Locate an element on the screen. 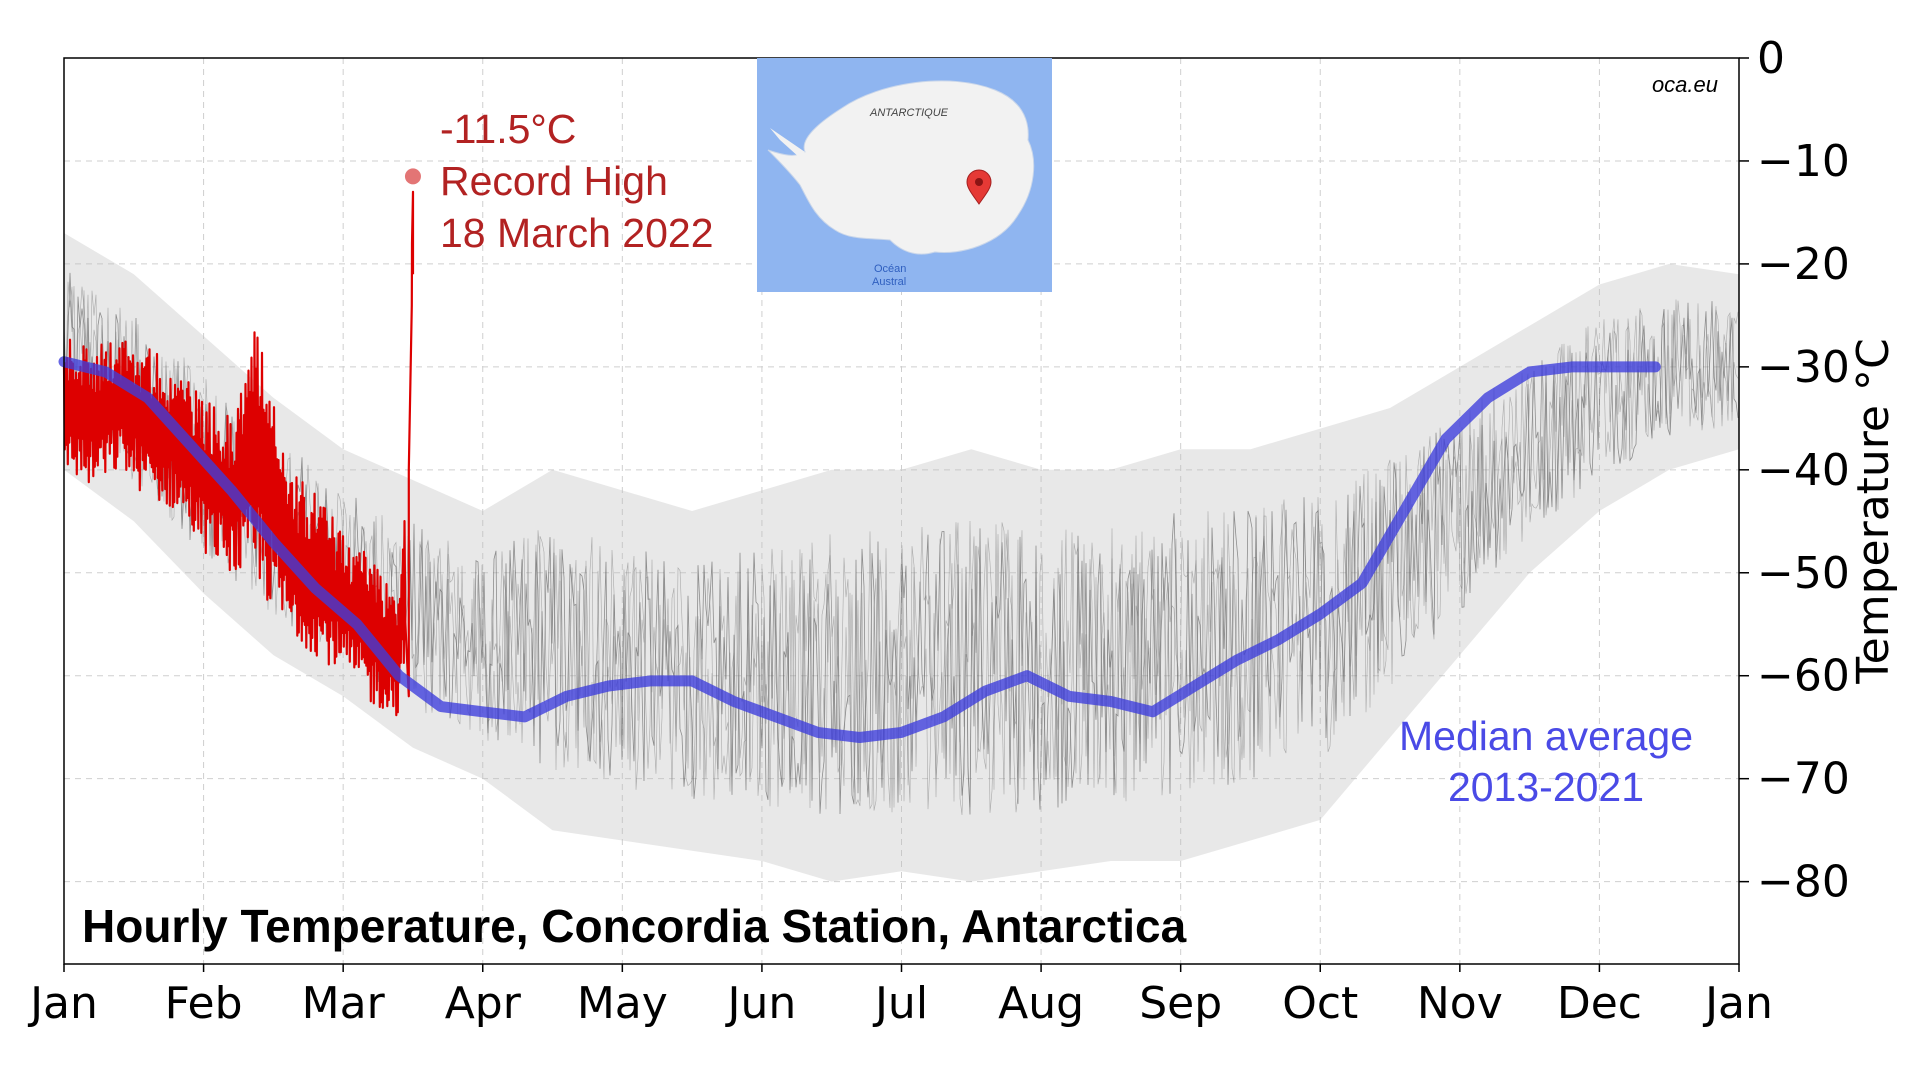 The width and height of the screenshot is (1920, 1085). median-annotation: Median average 2013-2021 is located at coordinates (1546, 761).